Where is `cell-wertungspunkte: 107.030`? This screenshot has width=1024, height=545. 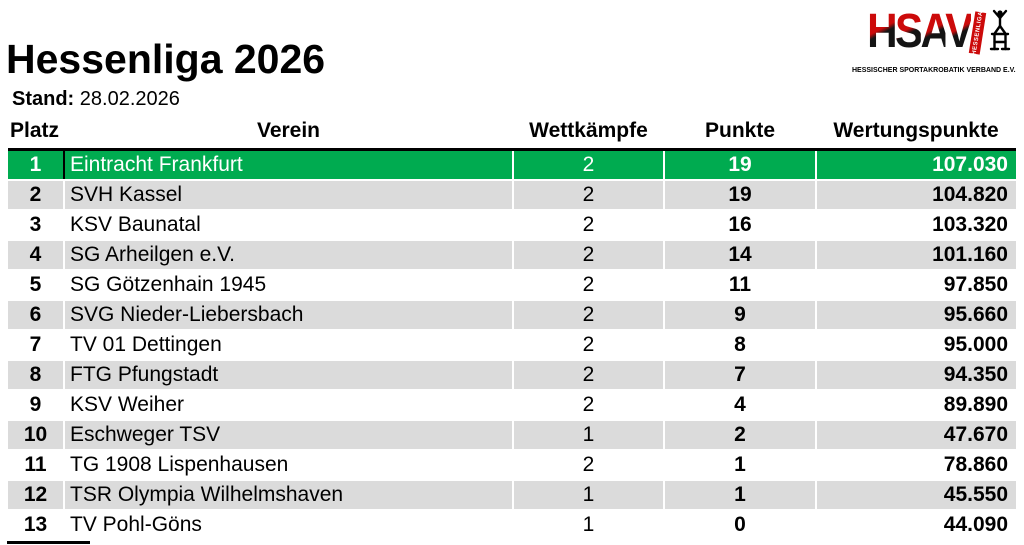
cell-wertungspunkte: 107.030 is located at coordinates (916, 165).